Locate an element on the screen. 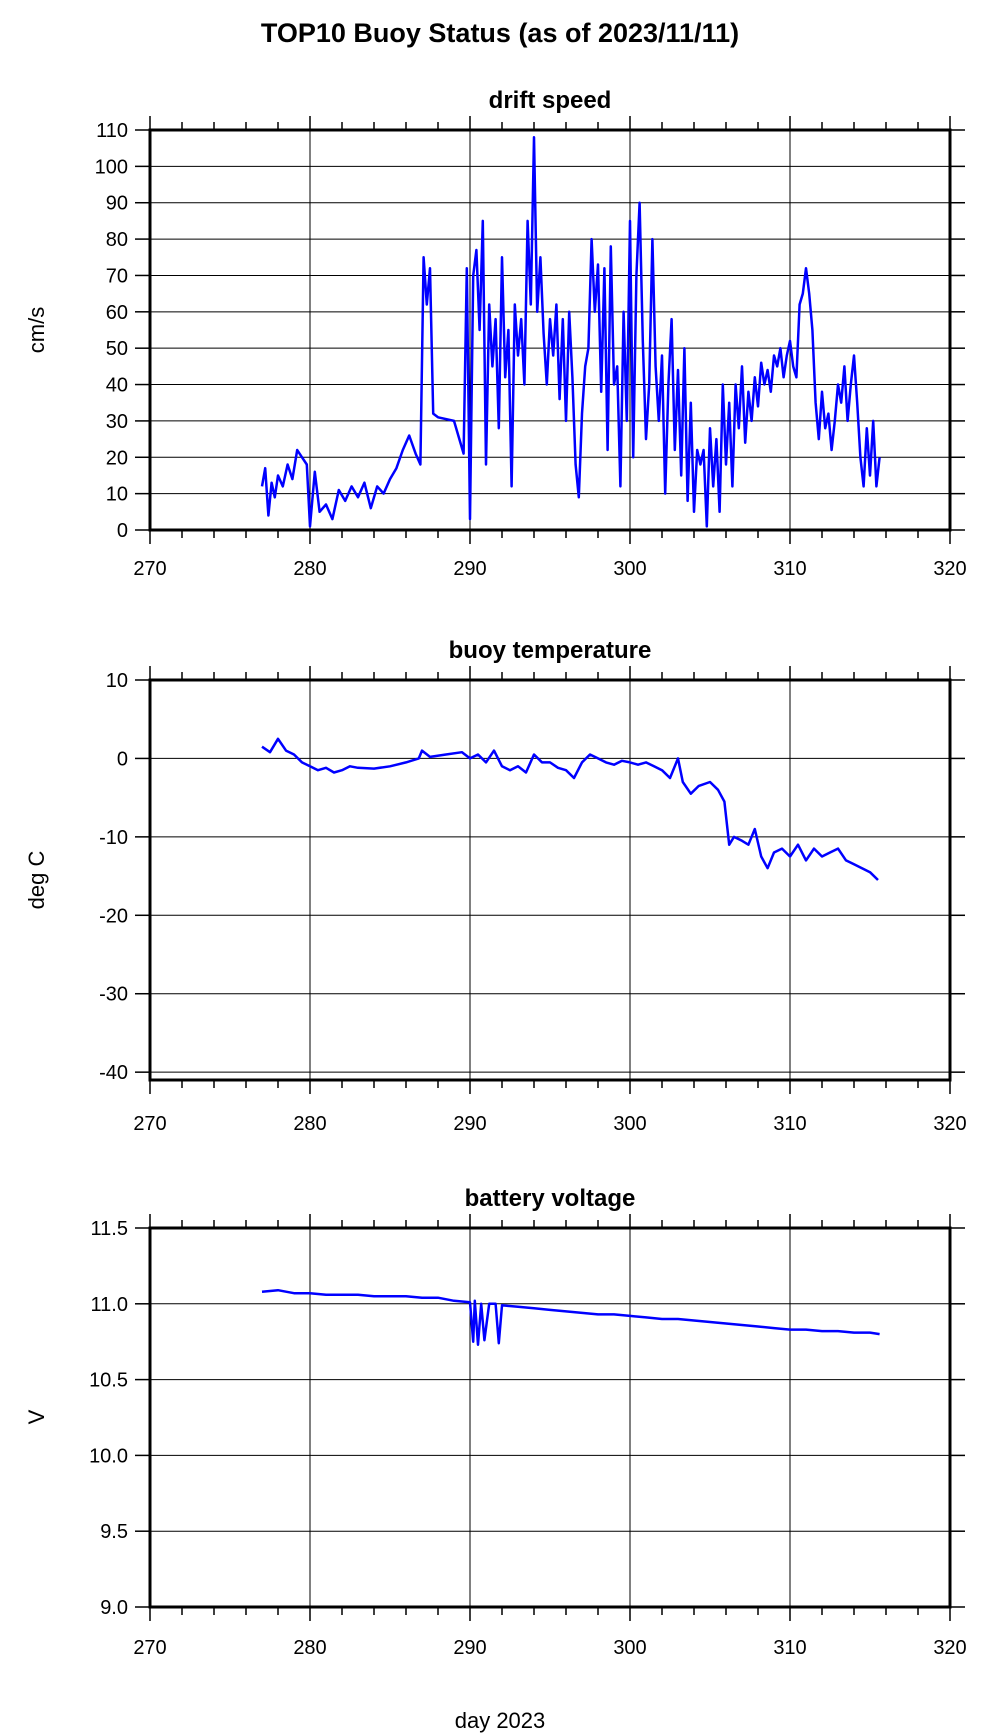 The width and height of the screenshot is (1000, 1734). y-axis-label: cm/s is located at coordinates (36, 330).